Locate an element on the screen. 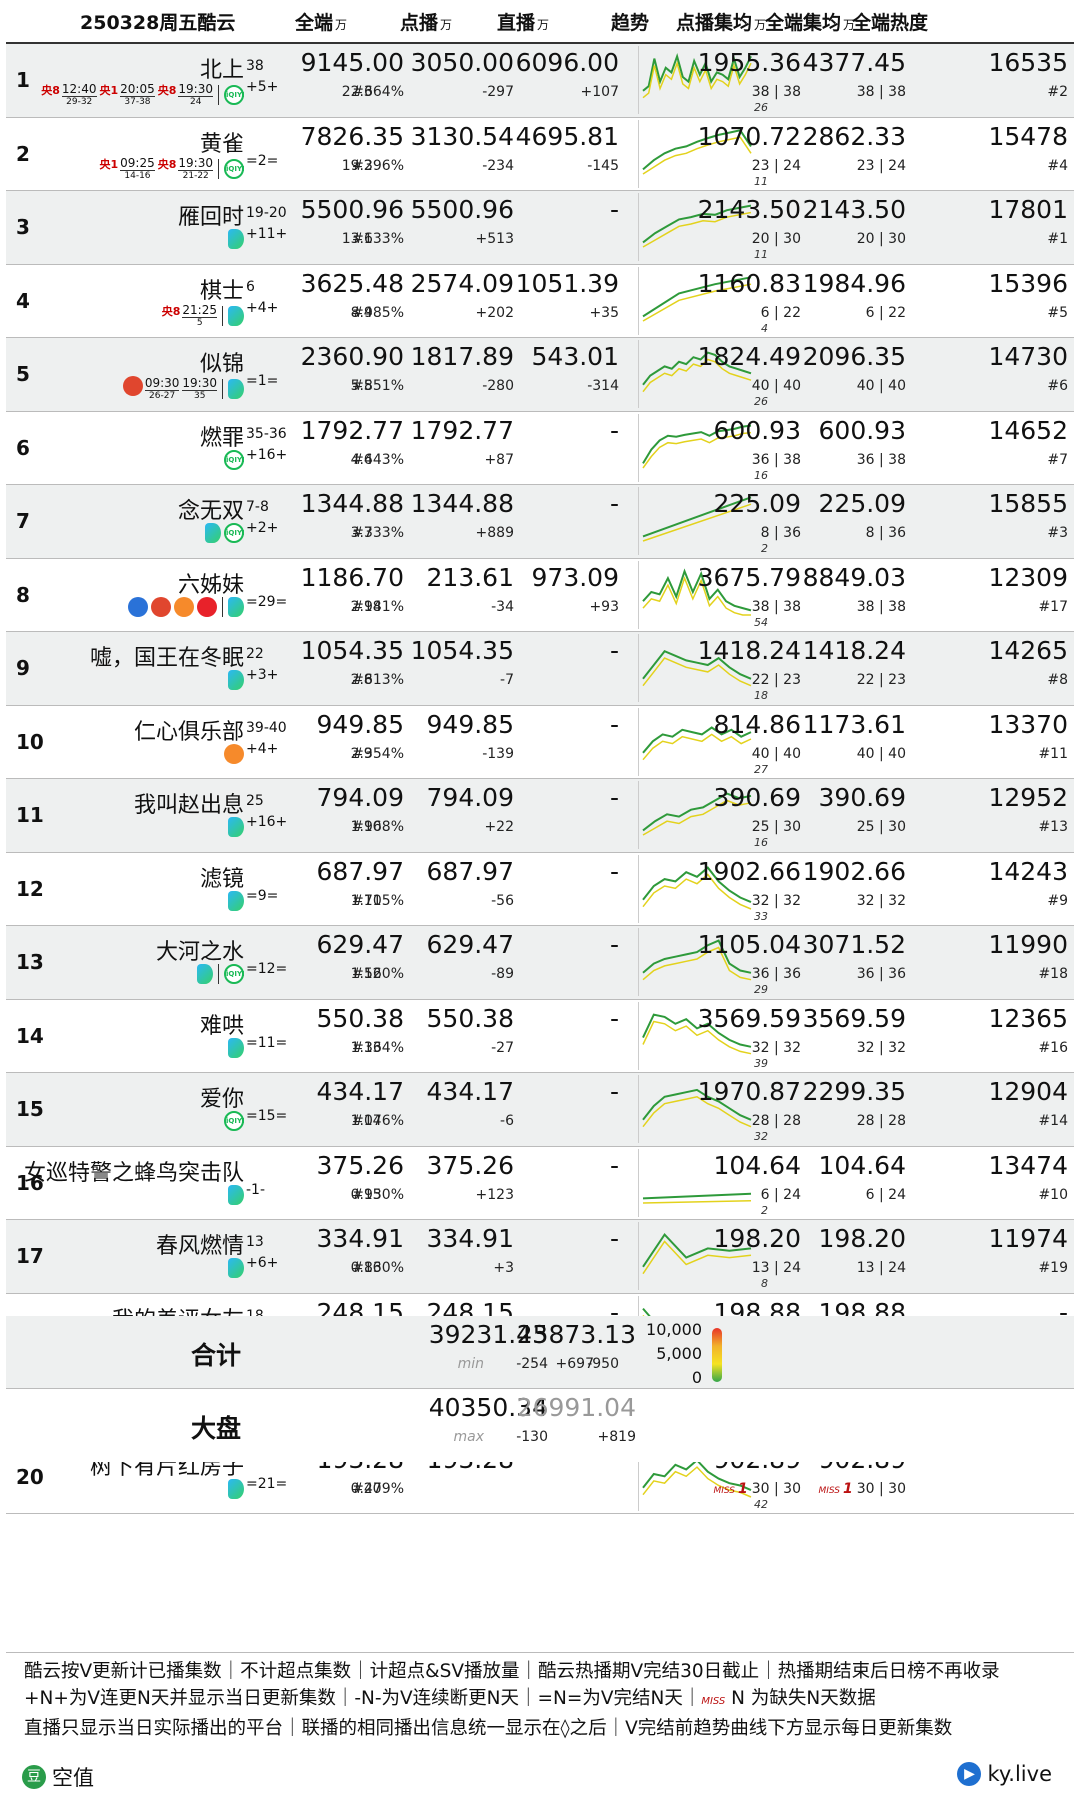 This screenshot has width=1080, height=1812. show-title: 北上 is located at coordinates (221, 70).